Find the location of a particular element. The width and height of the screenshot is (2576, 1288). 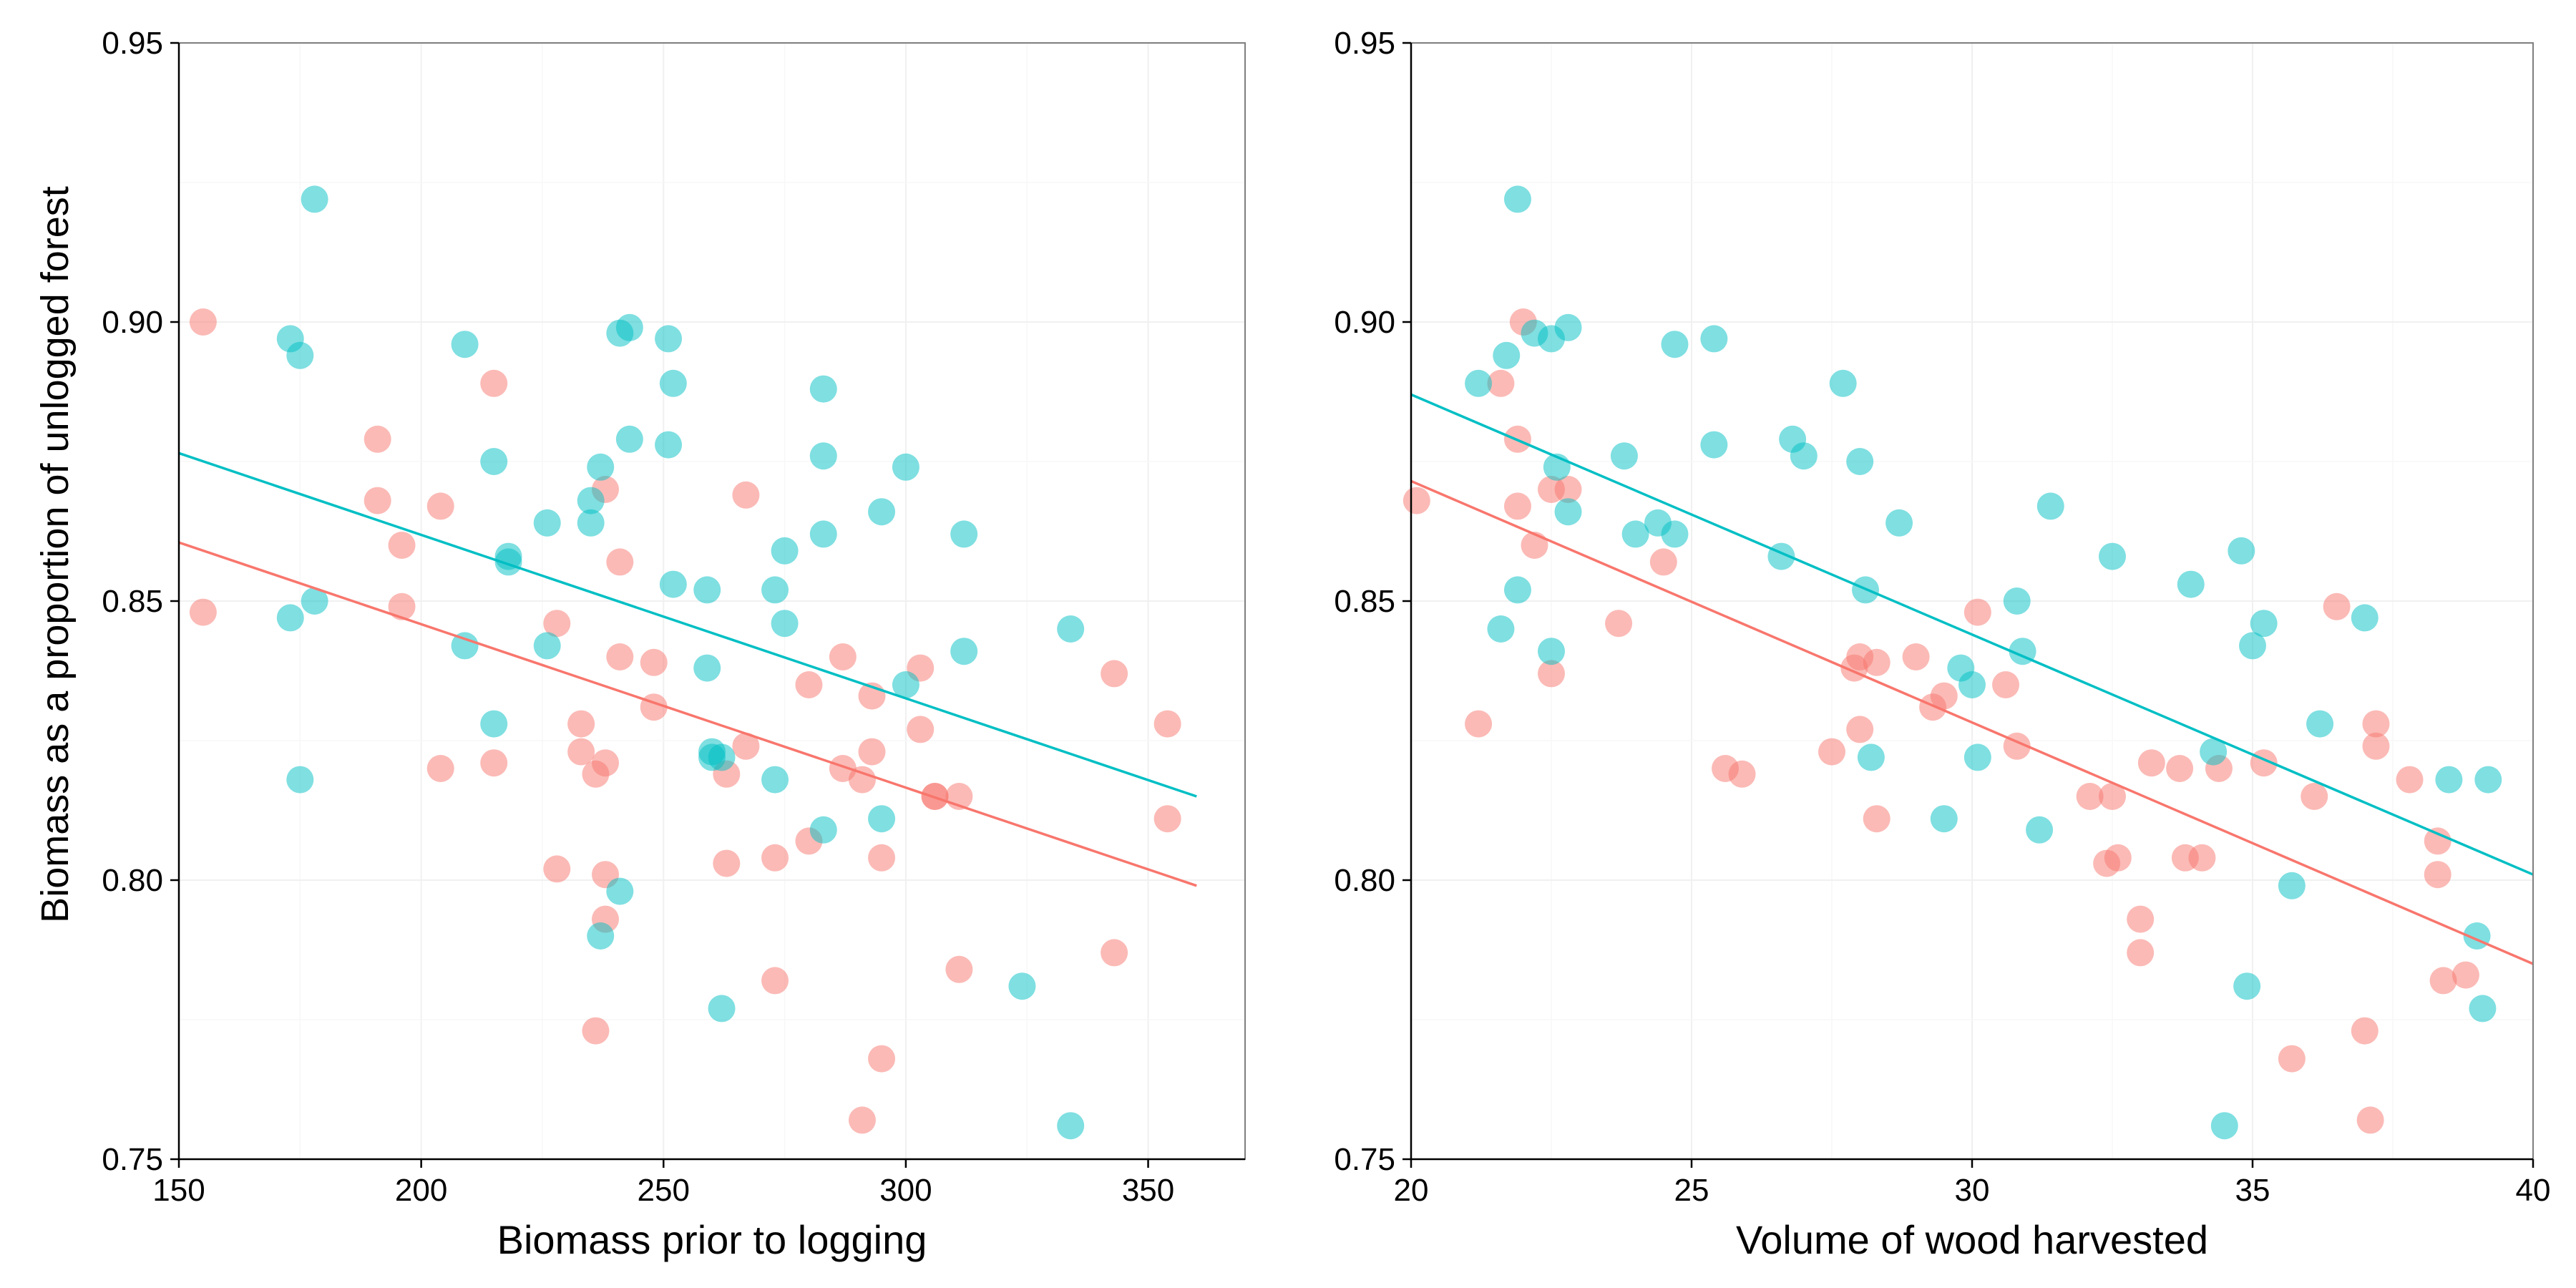

x-tick-label: 20 is located at coordinates (1411, 1190).